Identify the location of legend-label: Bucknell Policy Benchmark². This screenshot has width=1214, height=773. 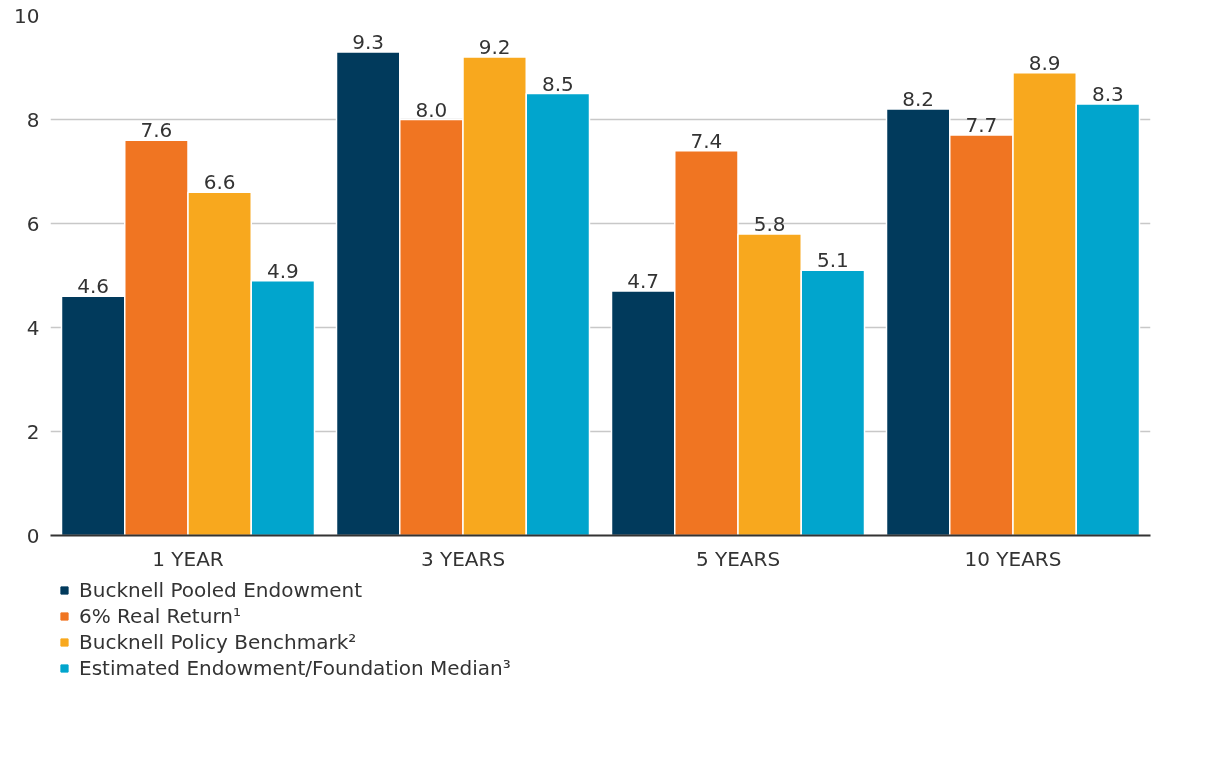
(218, 642).